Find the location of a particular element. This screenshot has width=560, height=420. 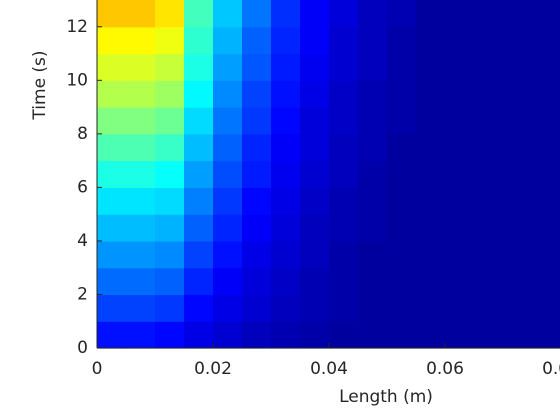

y-tick-label: 12 is located at coordinates (77, 27).